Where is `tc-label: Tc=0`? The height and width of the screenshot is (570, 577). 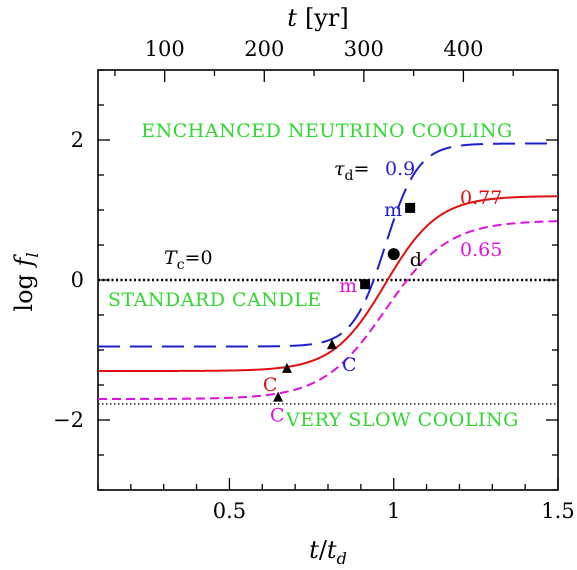 tc-label: Tc=0 is located at coordinates (188, 260).